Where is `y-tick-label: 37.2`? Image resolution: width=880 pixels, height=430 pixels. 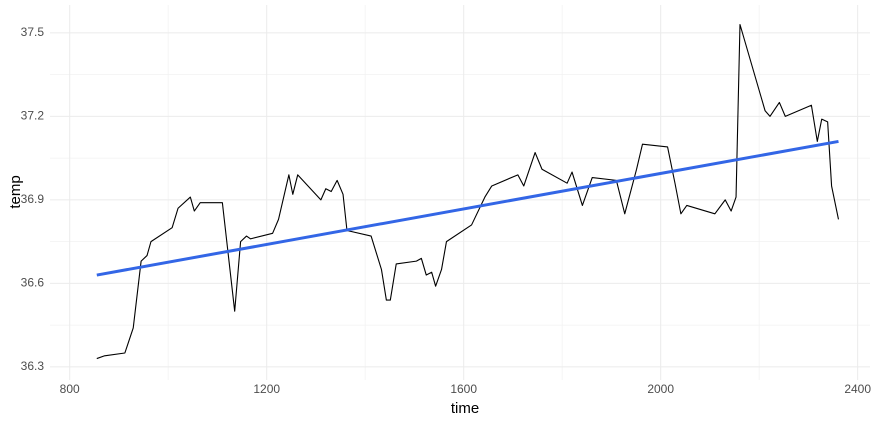
y-tick-label: 37.2 is located at coordinates (33, 116).